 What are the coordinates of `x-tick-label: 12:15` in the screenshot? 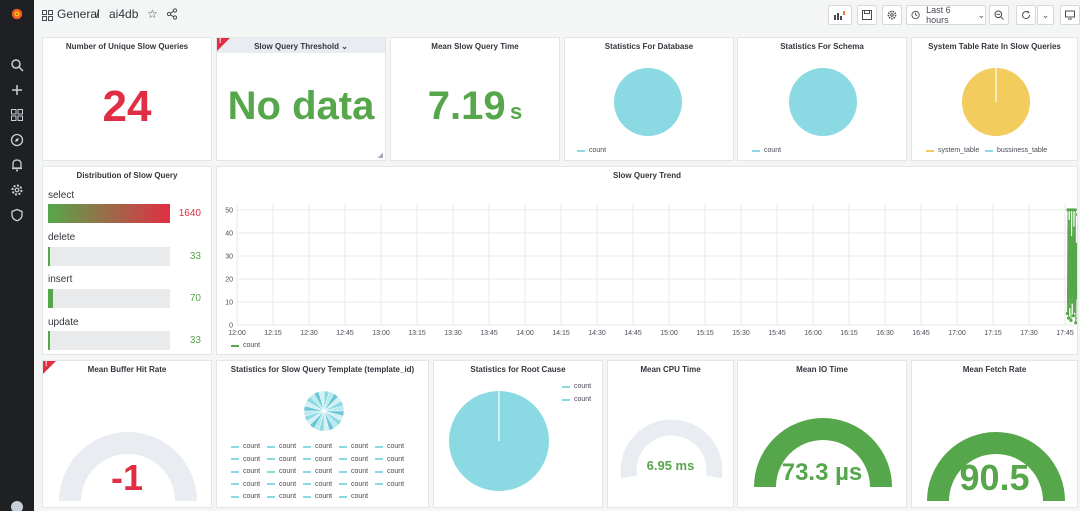 It's located at (273, 333).